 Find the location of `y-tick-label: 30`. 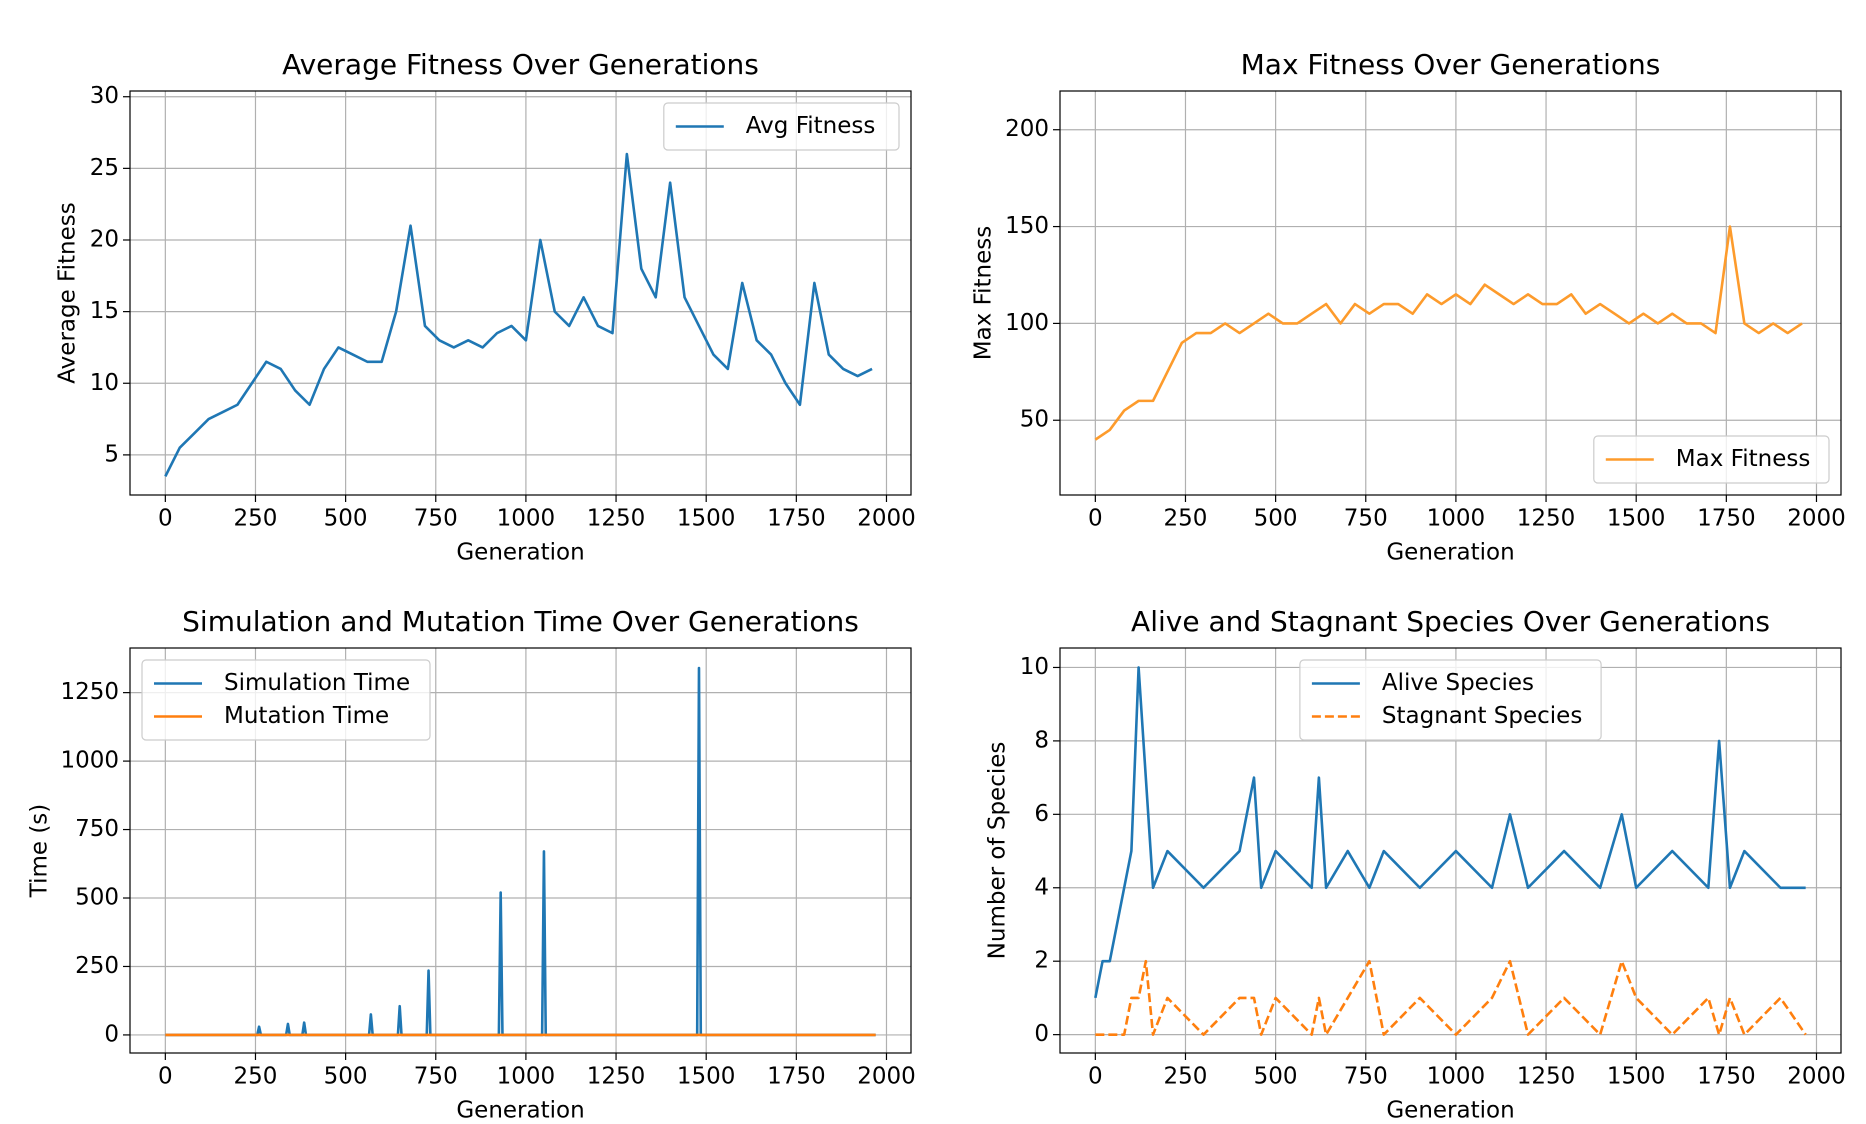

y-tick-label: 30 is located at coordinates (104, 96).